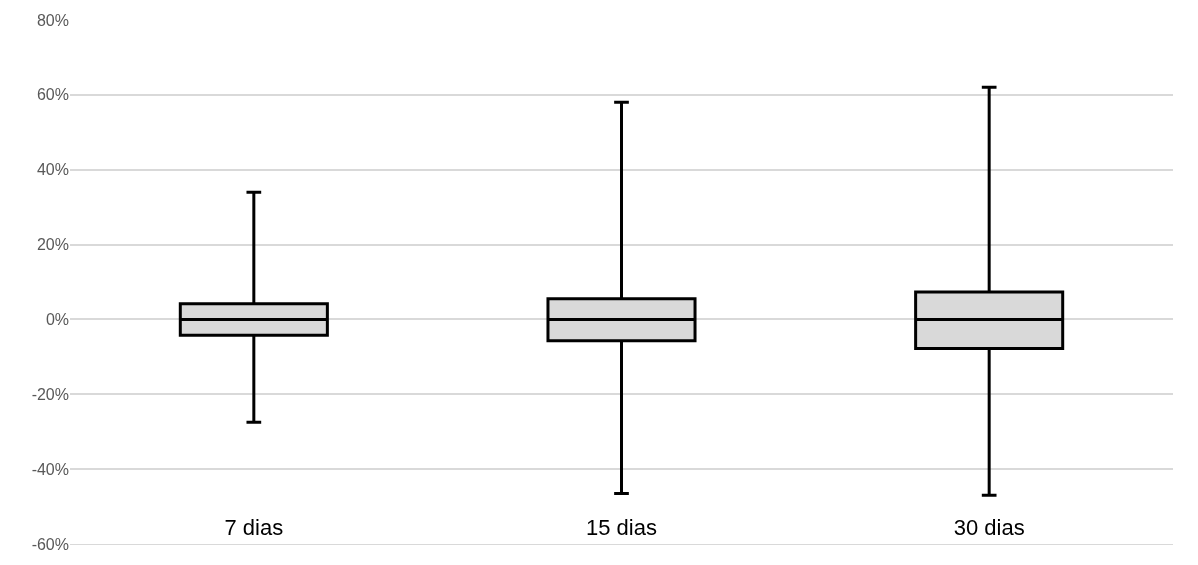  I want to click on y-tick-label: 20%, so click(52, 245).